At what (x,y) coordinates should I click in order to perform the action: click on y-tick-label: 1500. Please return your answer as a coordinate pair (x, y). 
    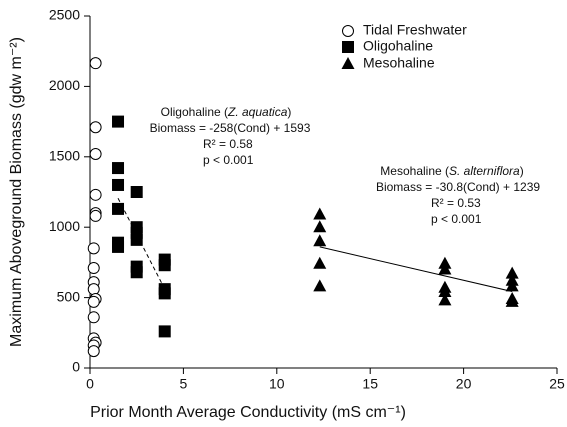
    Looking at the image, I should click on (64, 156).